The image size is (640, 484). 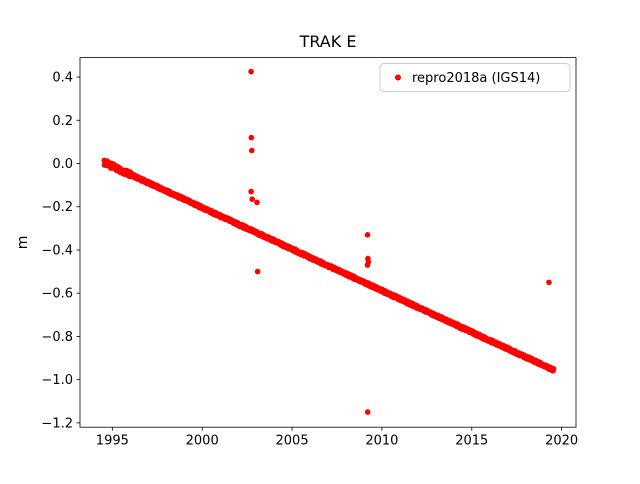 I want to click on y-tick-label: −1.0, so click(x=57, y=380).